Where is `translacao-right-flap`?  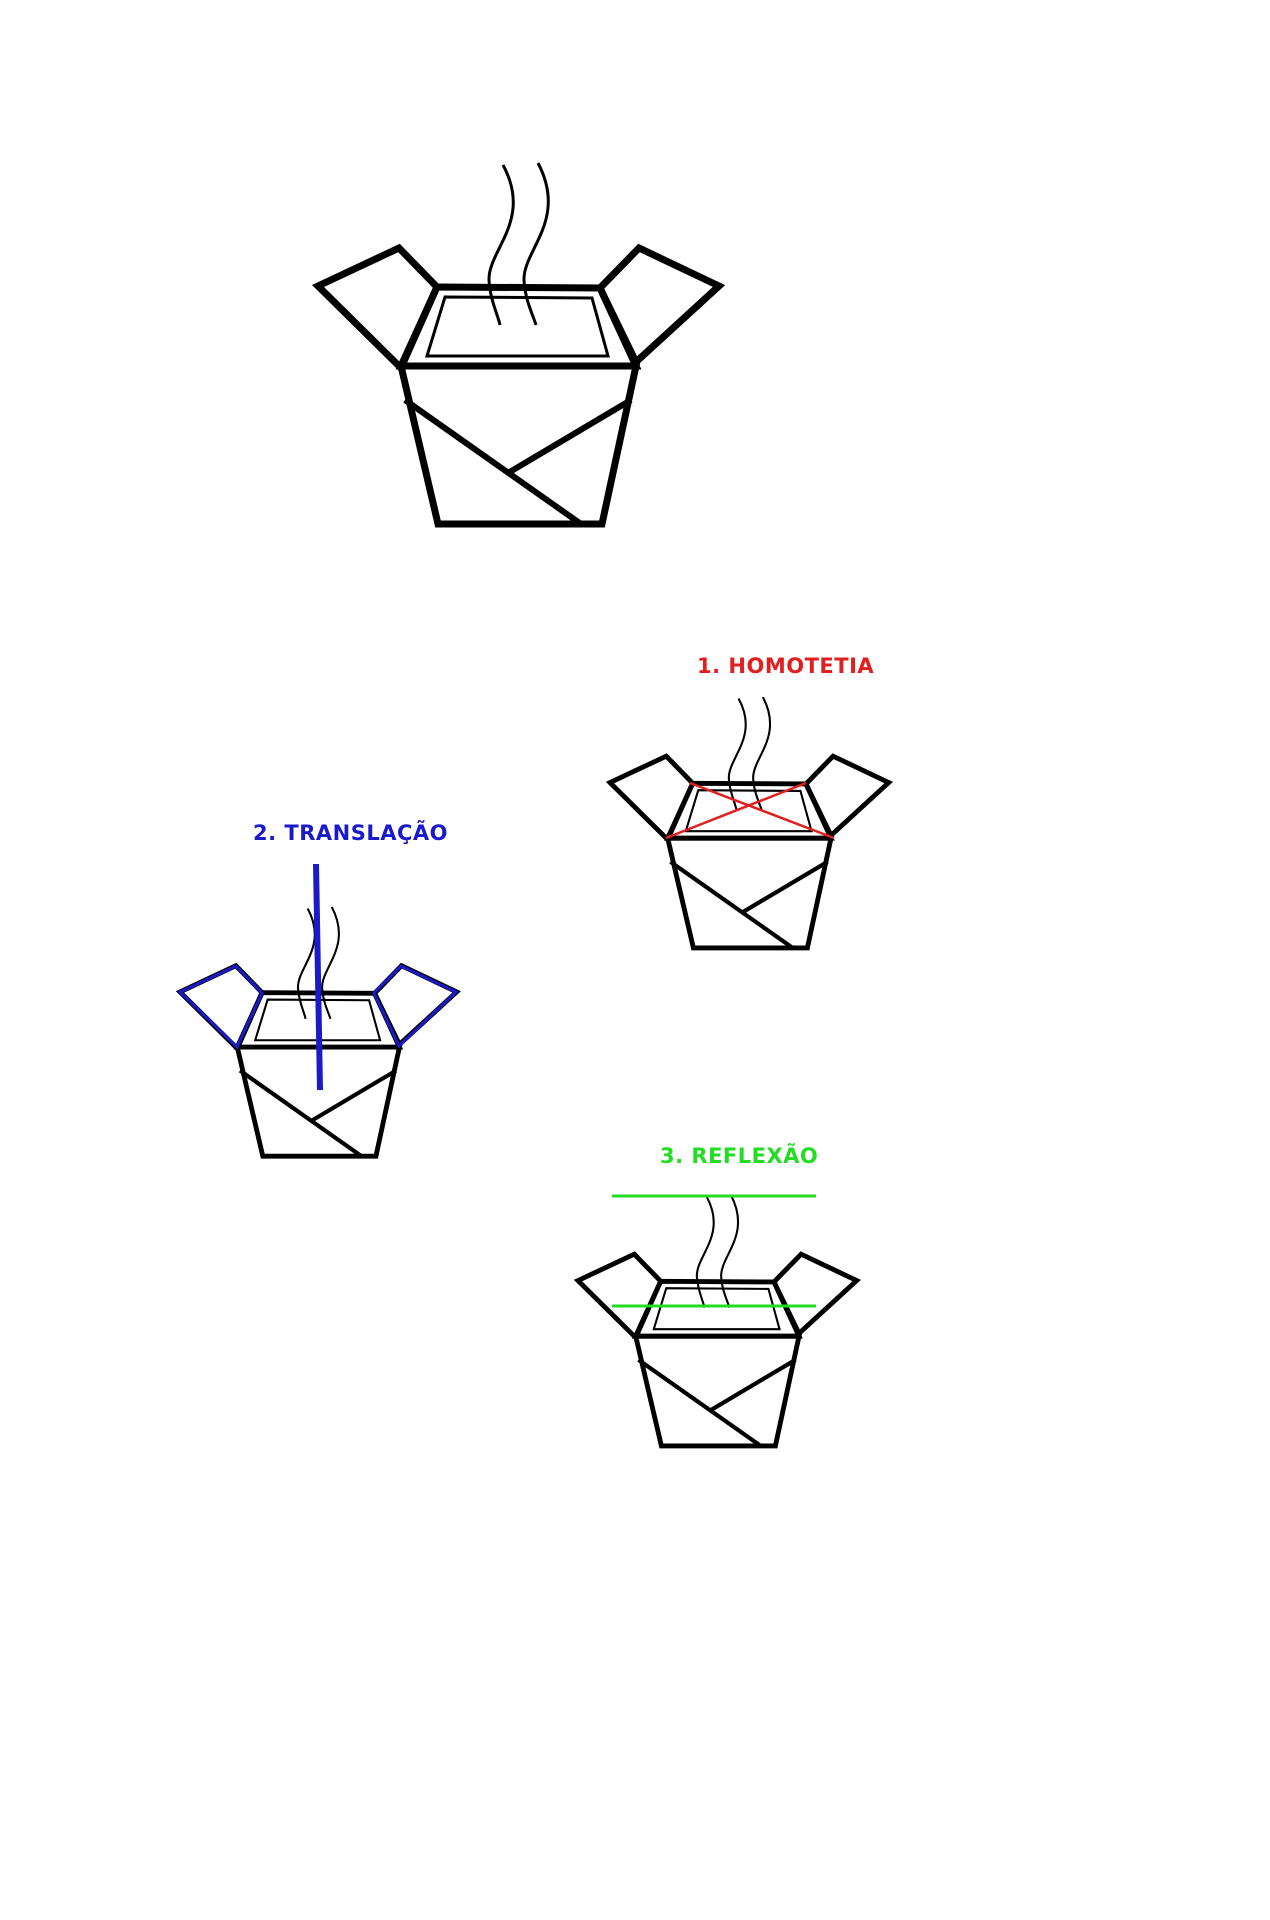 translacao-right-flap is located at coordinates (415, 1006).